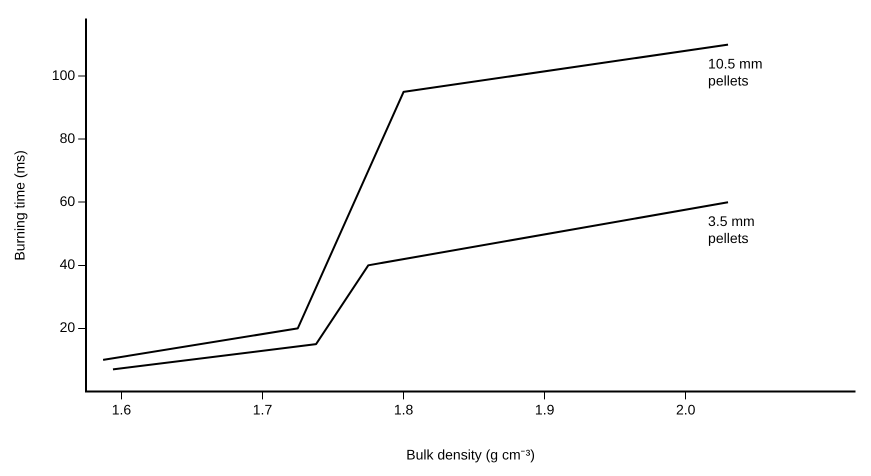 This screenshot has width=871, height=476. What do you see at coordinates (68, 264) in the screenshot?
I see `y-tick-label: 40` at bounding box center [68, 264].